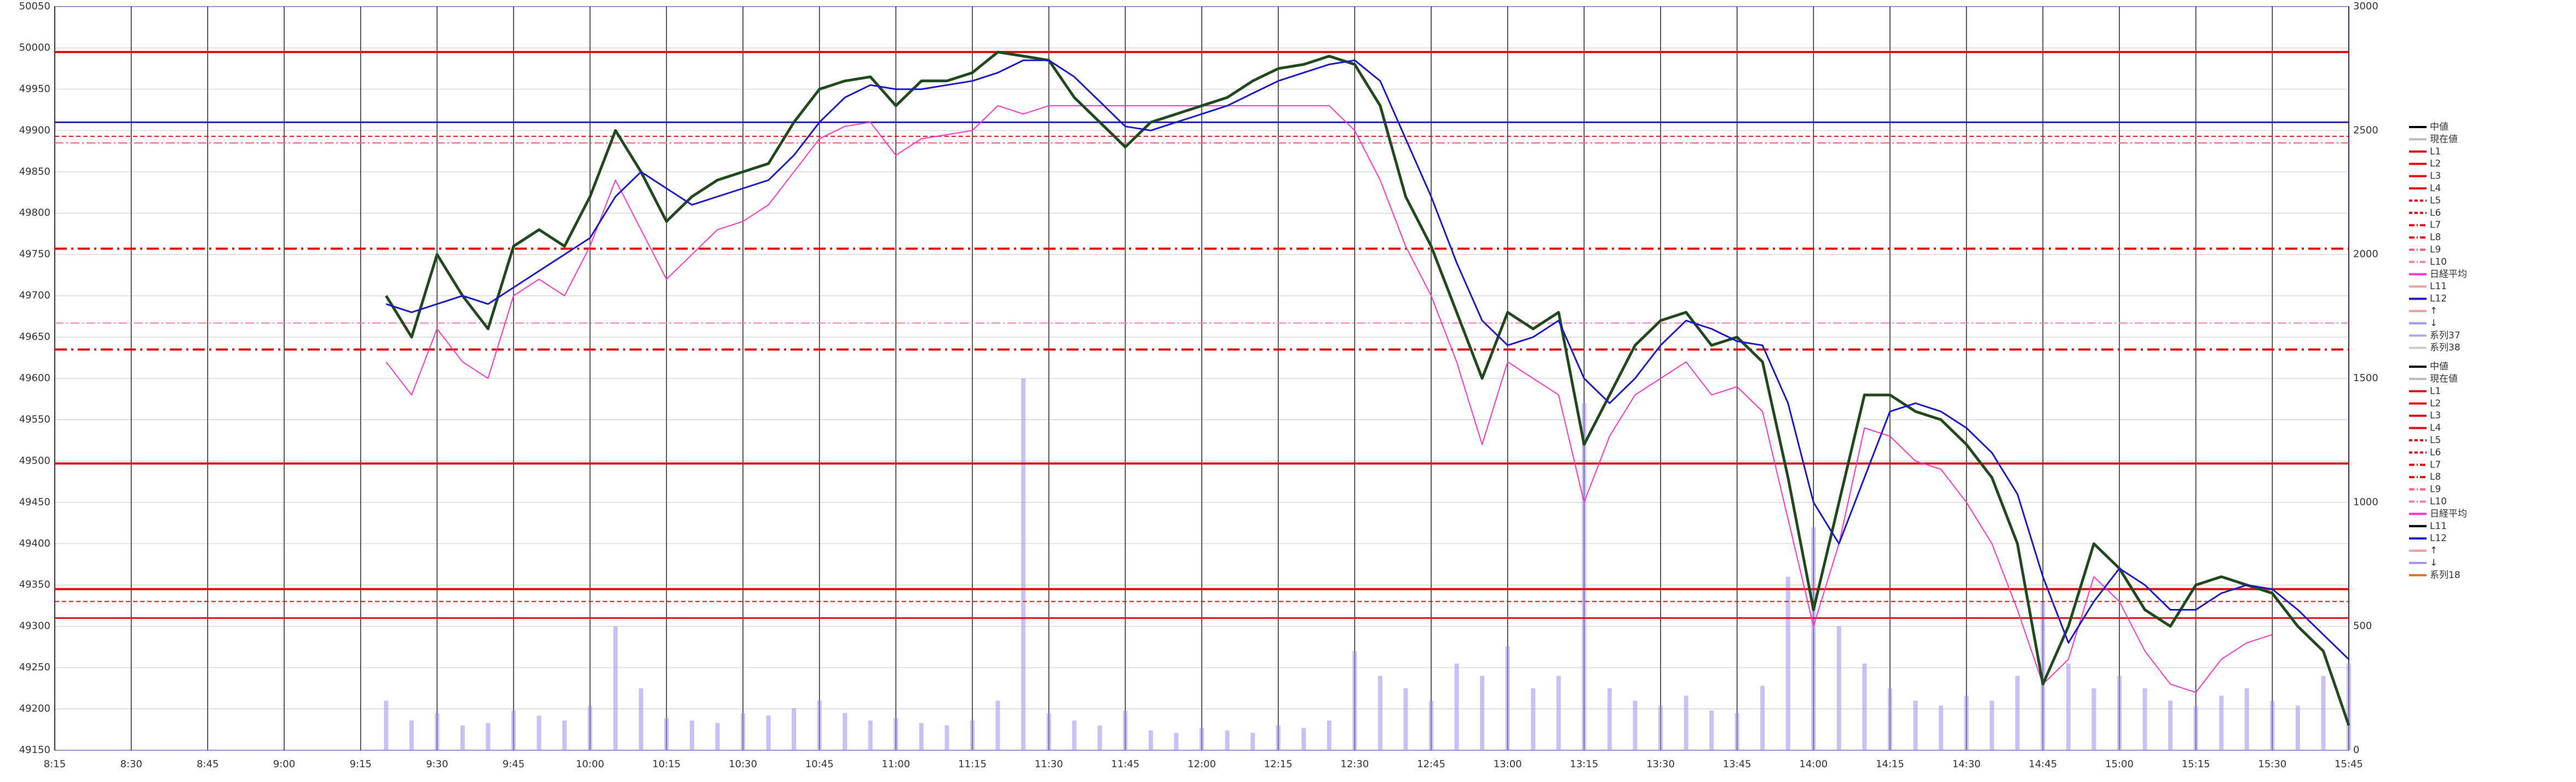 The height and width of the screenshot is (782, 2576). I want to click on x-tick-label: 15:30, so click(2272, 764).